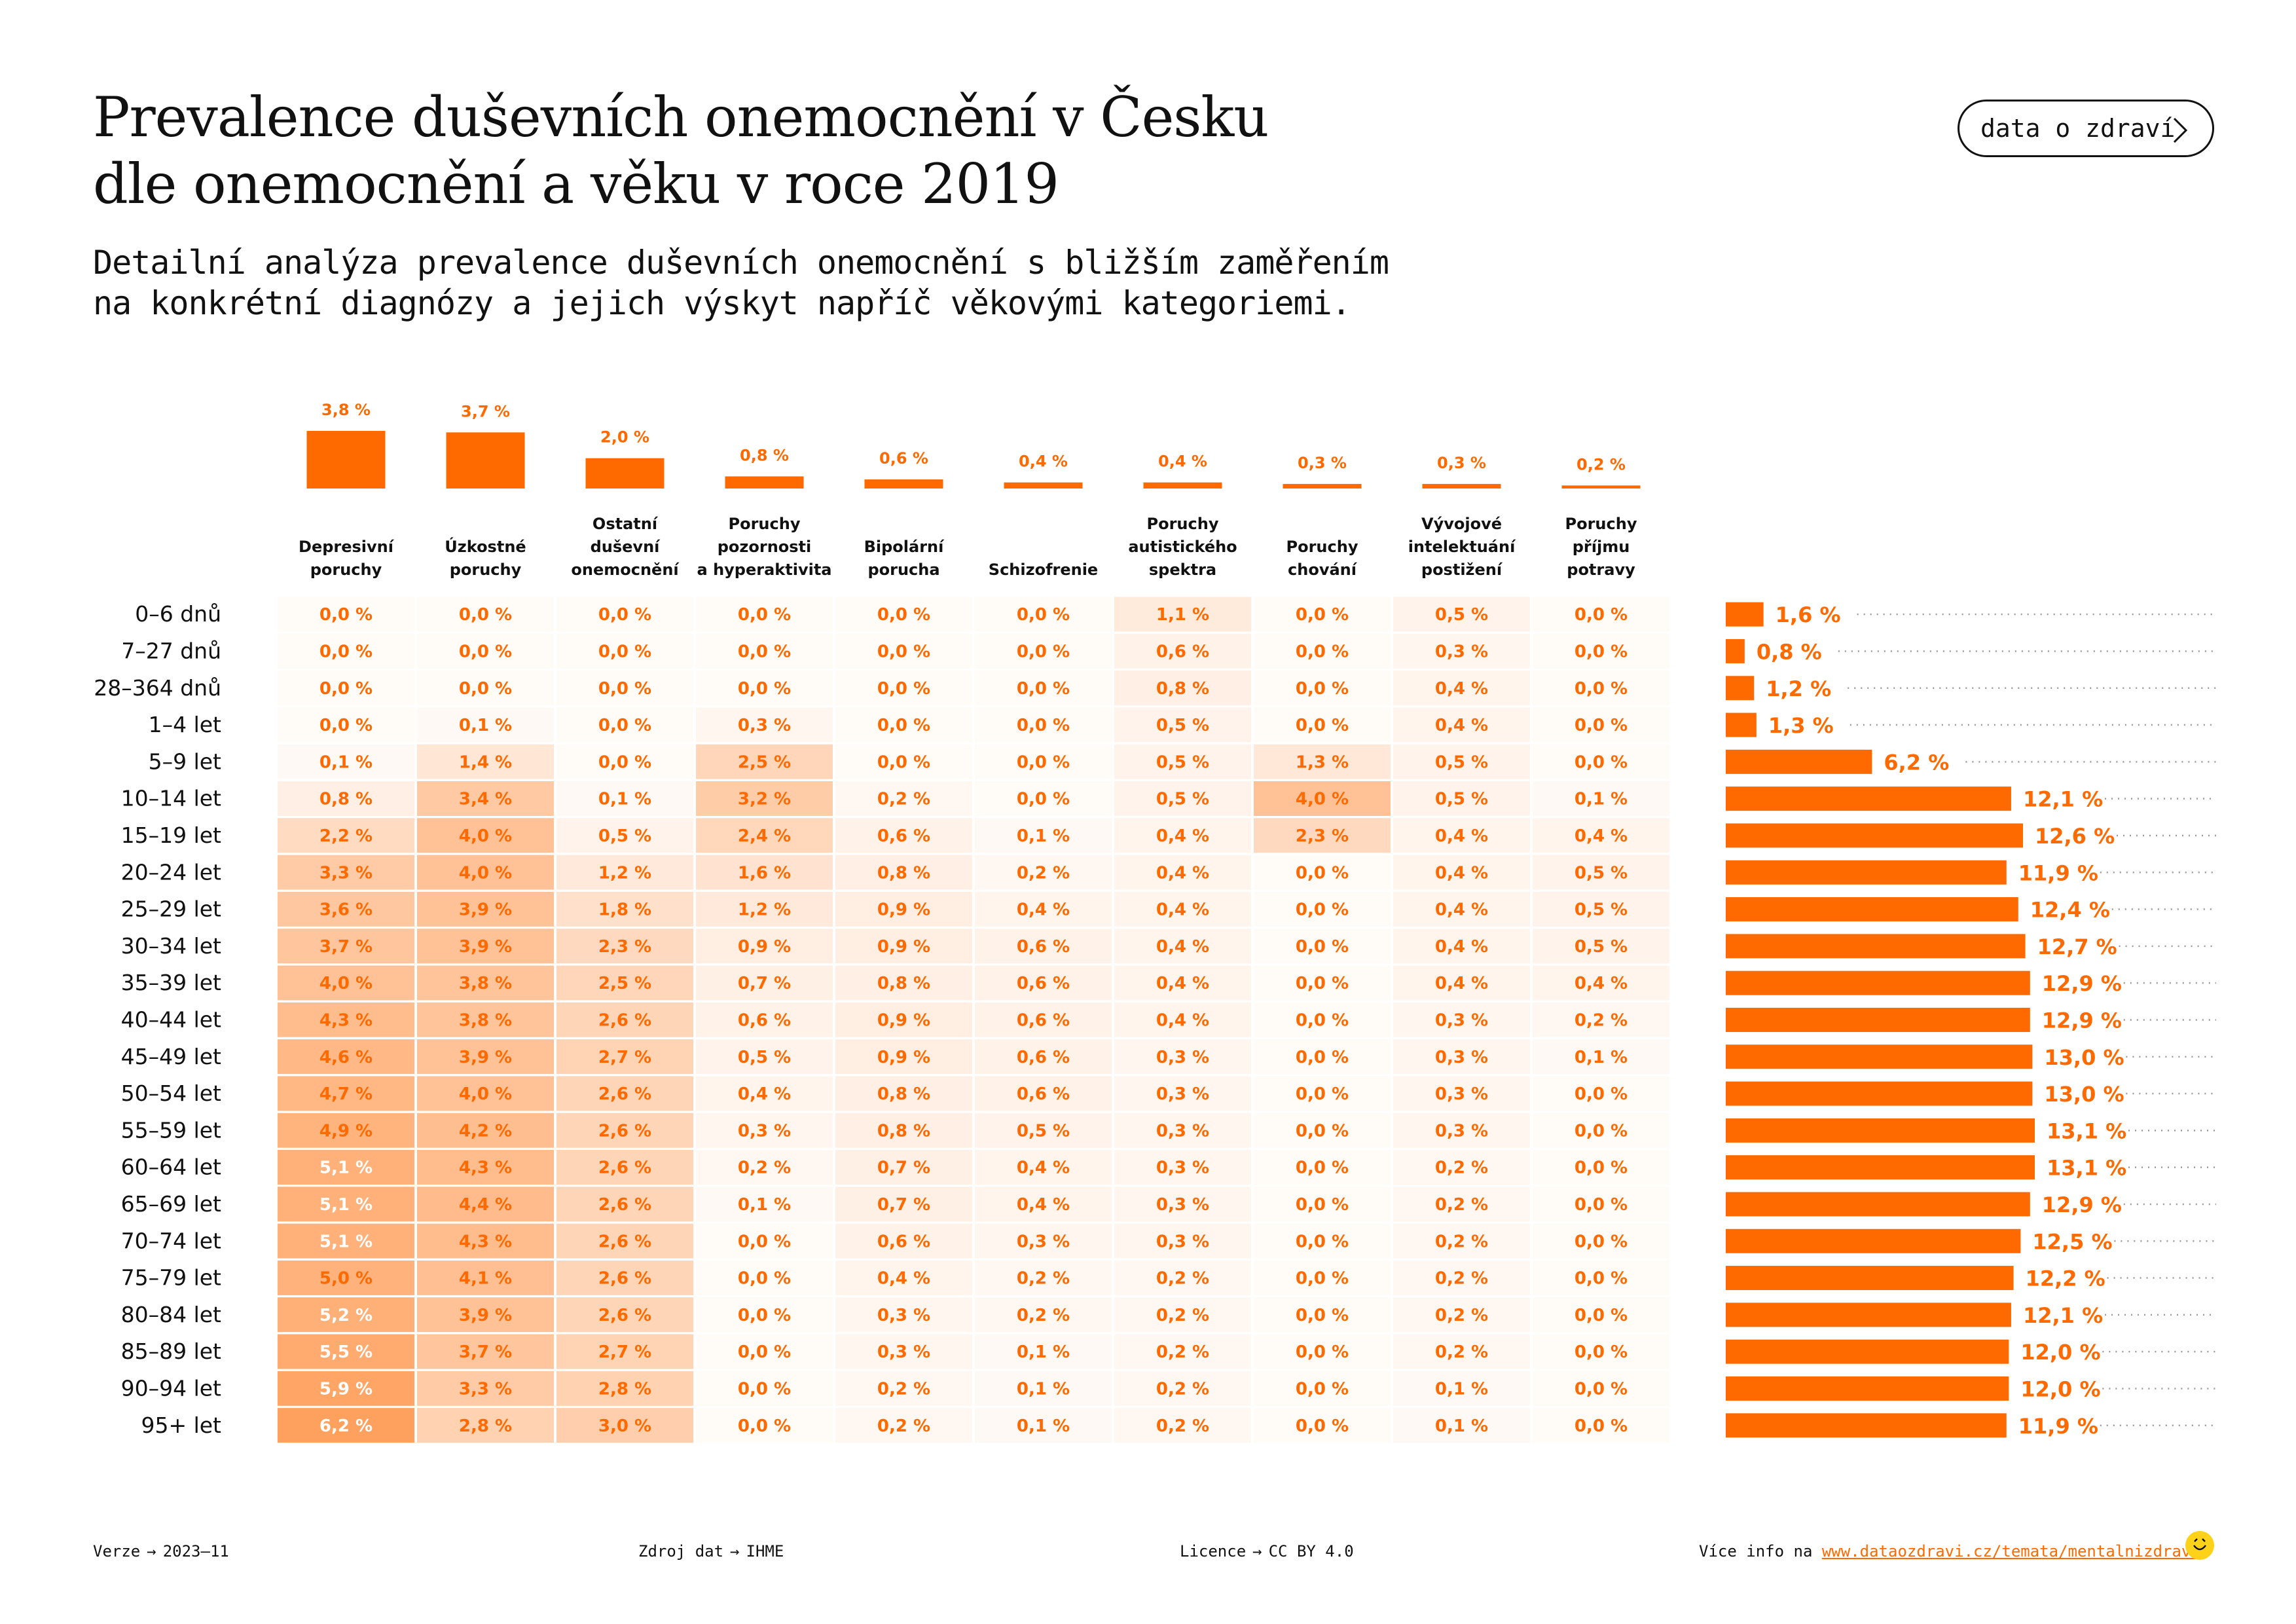  What do you see at coordinates (1323, 570) in the screenshot?
I see `diagnosis-header-label: chování` at bounding box center [1323, 570].